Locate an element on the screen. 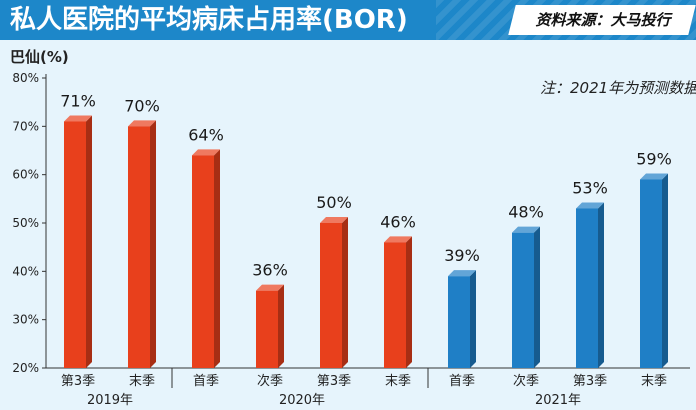  data-label: 64% is located at coordinates (206, 134).